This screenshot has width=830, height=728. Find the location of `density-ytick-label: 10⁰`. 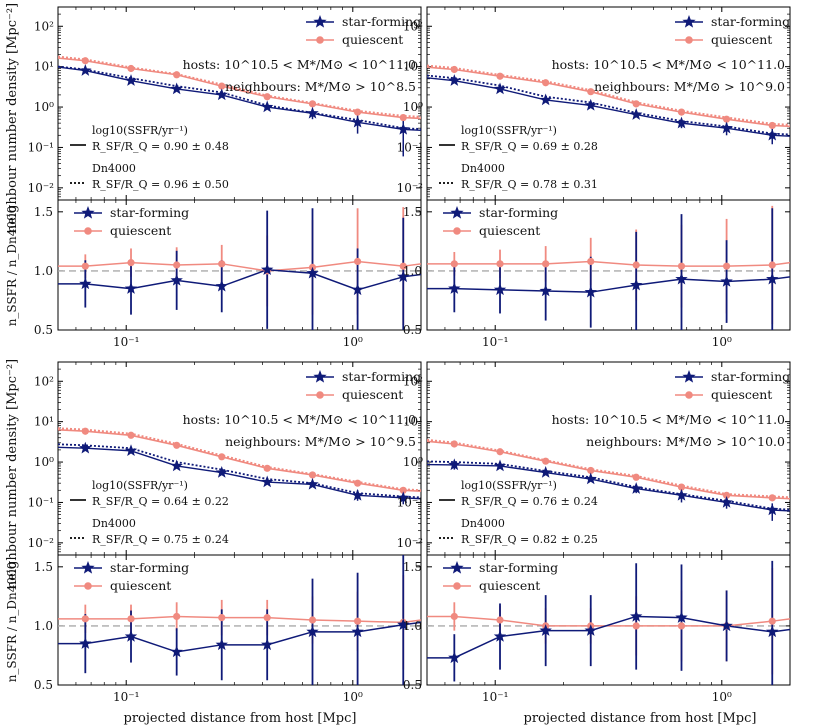

density-ytick-label: 10⁰ is located at coordinates (44, 462).